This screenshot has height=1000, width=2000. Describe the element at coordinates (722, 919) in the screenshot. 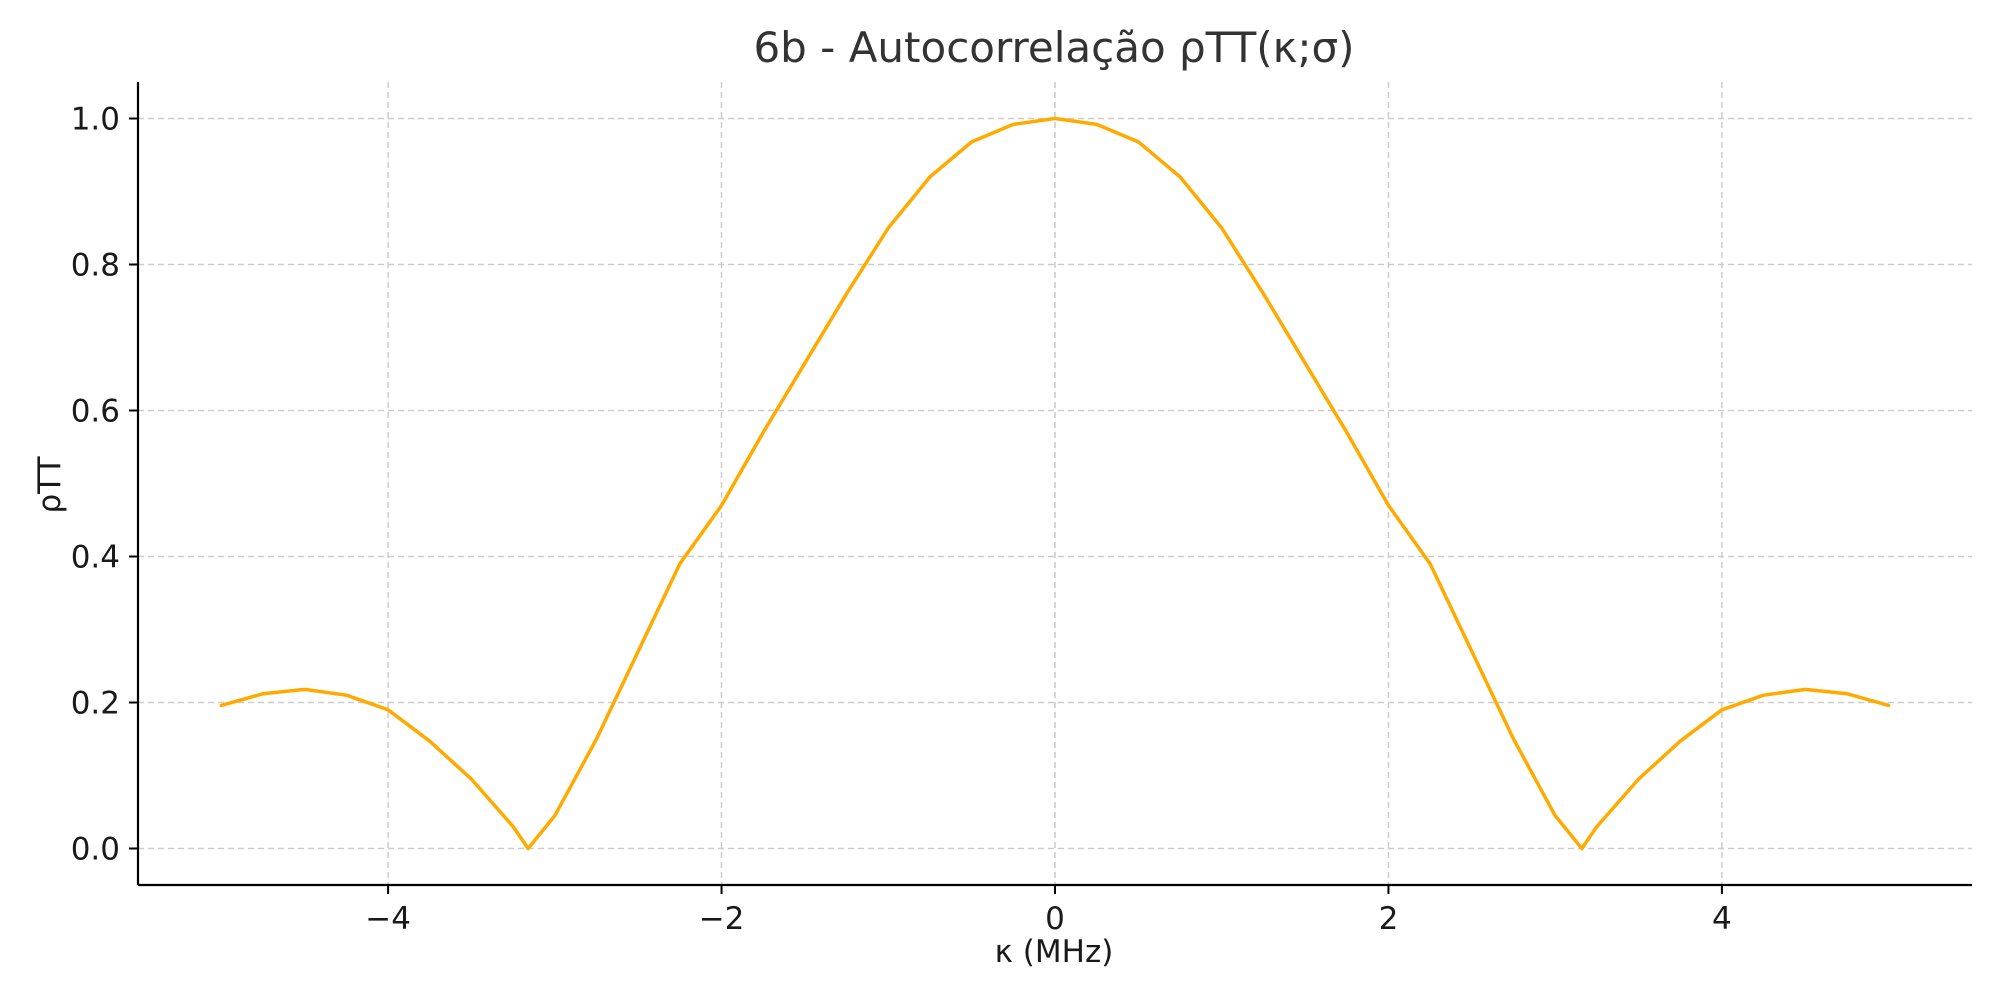

I see `x-tick-label: −2` at that location.